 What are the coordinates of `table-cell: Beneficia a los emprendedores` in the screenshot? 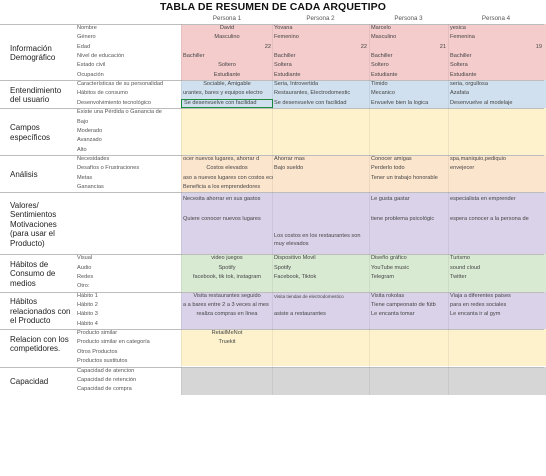 It's located at (222, 186).